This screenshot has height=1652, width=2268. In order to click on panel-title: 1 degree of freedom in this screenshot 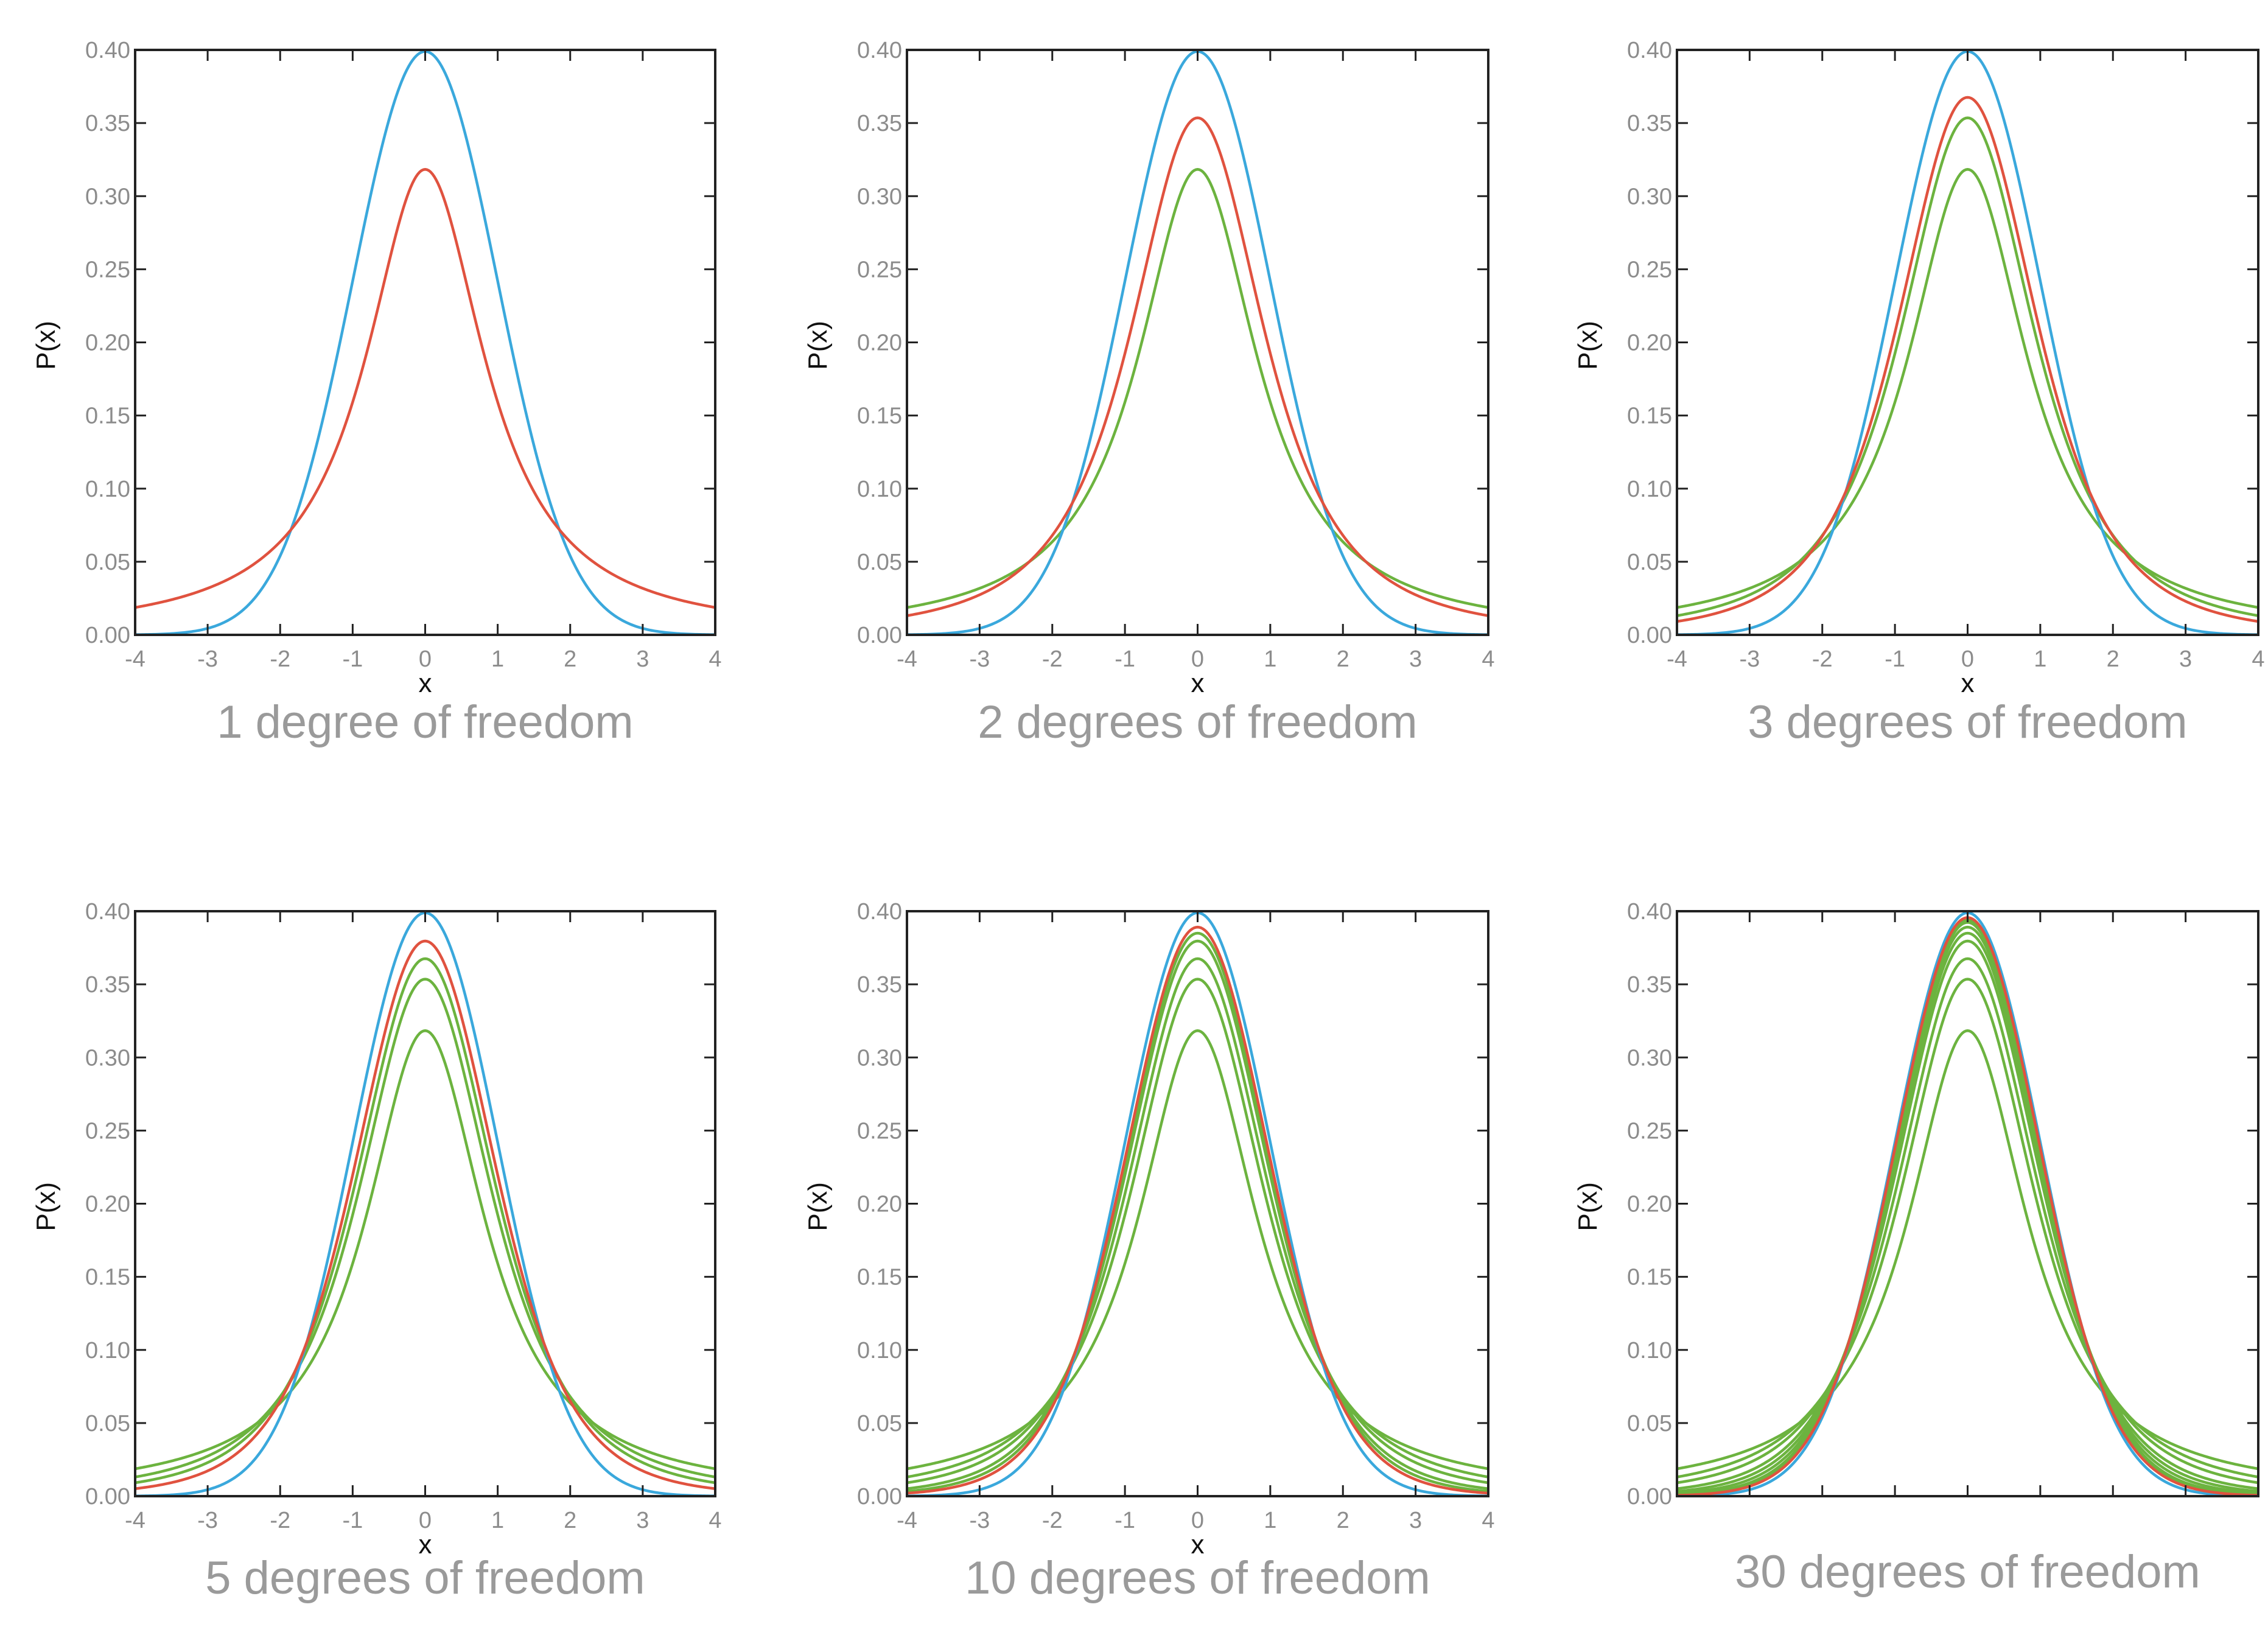, I will do `click(425, 722)`.